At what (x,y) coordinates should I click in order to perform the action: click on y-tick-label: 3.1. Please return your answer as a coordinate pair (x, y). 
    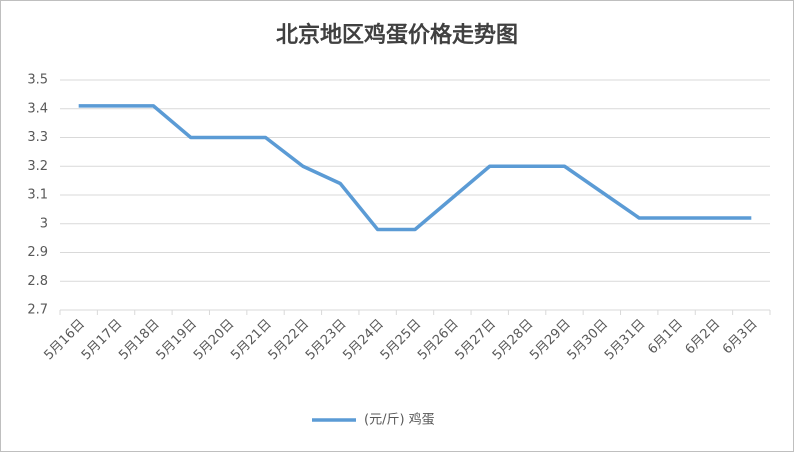
    Looking at the image, I should click on (37, 195).